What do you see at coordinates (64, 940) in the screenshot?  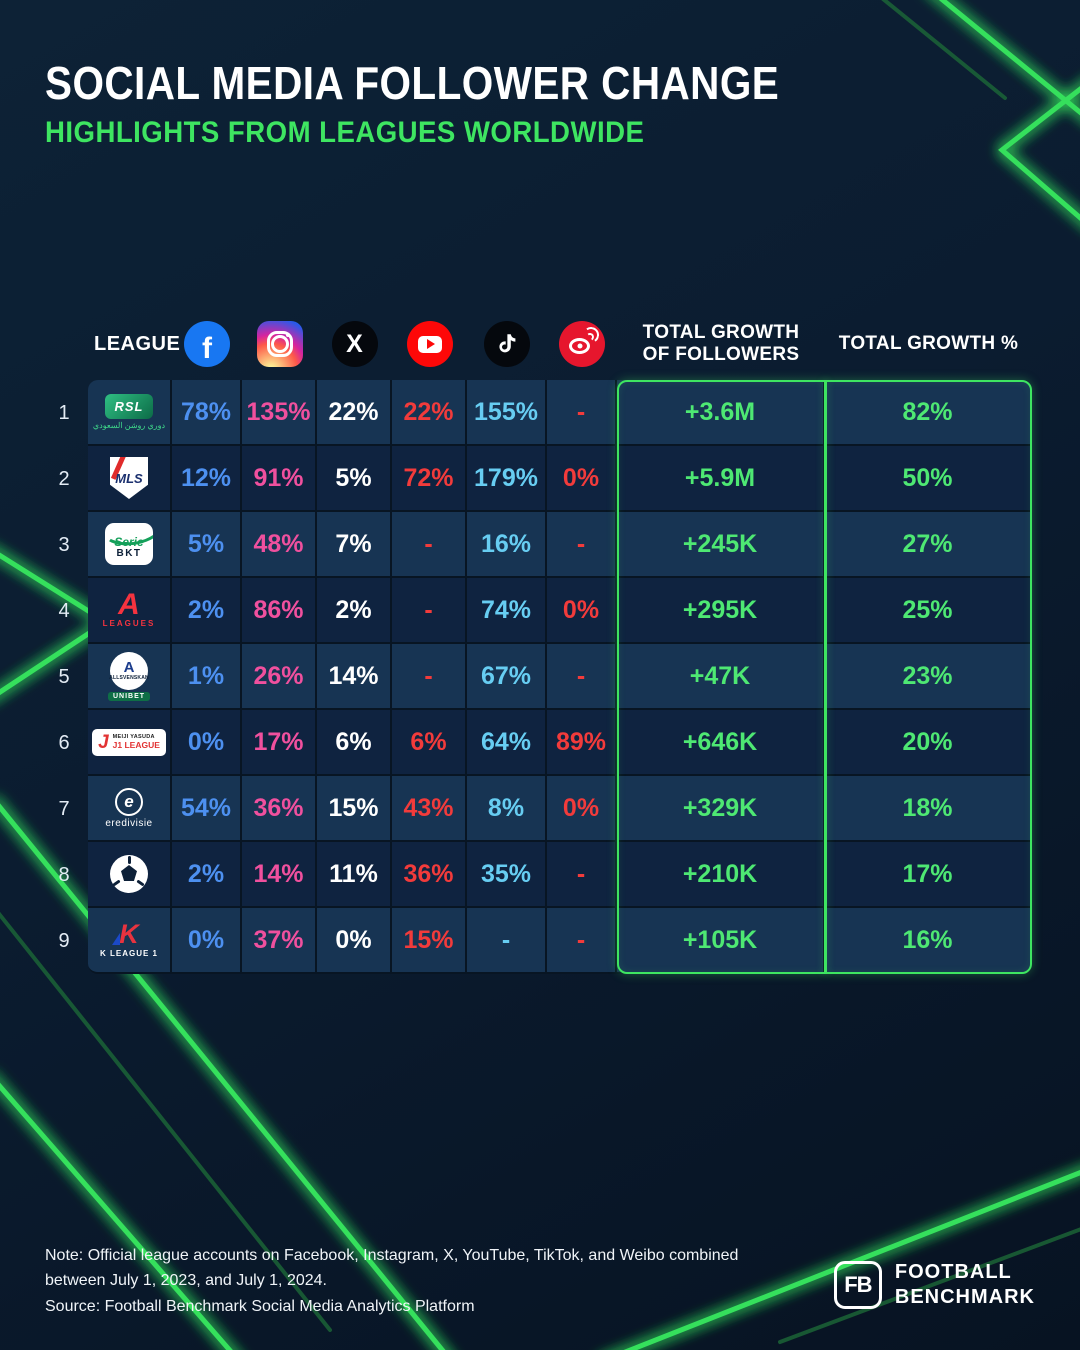 I see `rank-label: 9` at bounding box center [64, 940].